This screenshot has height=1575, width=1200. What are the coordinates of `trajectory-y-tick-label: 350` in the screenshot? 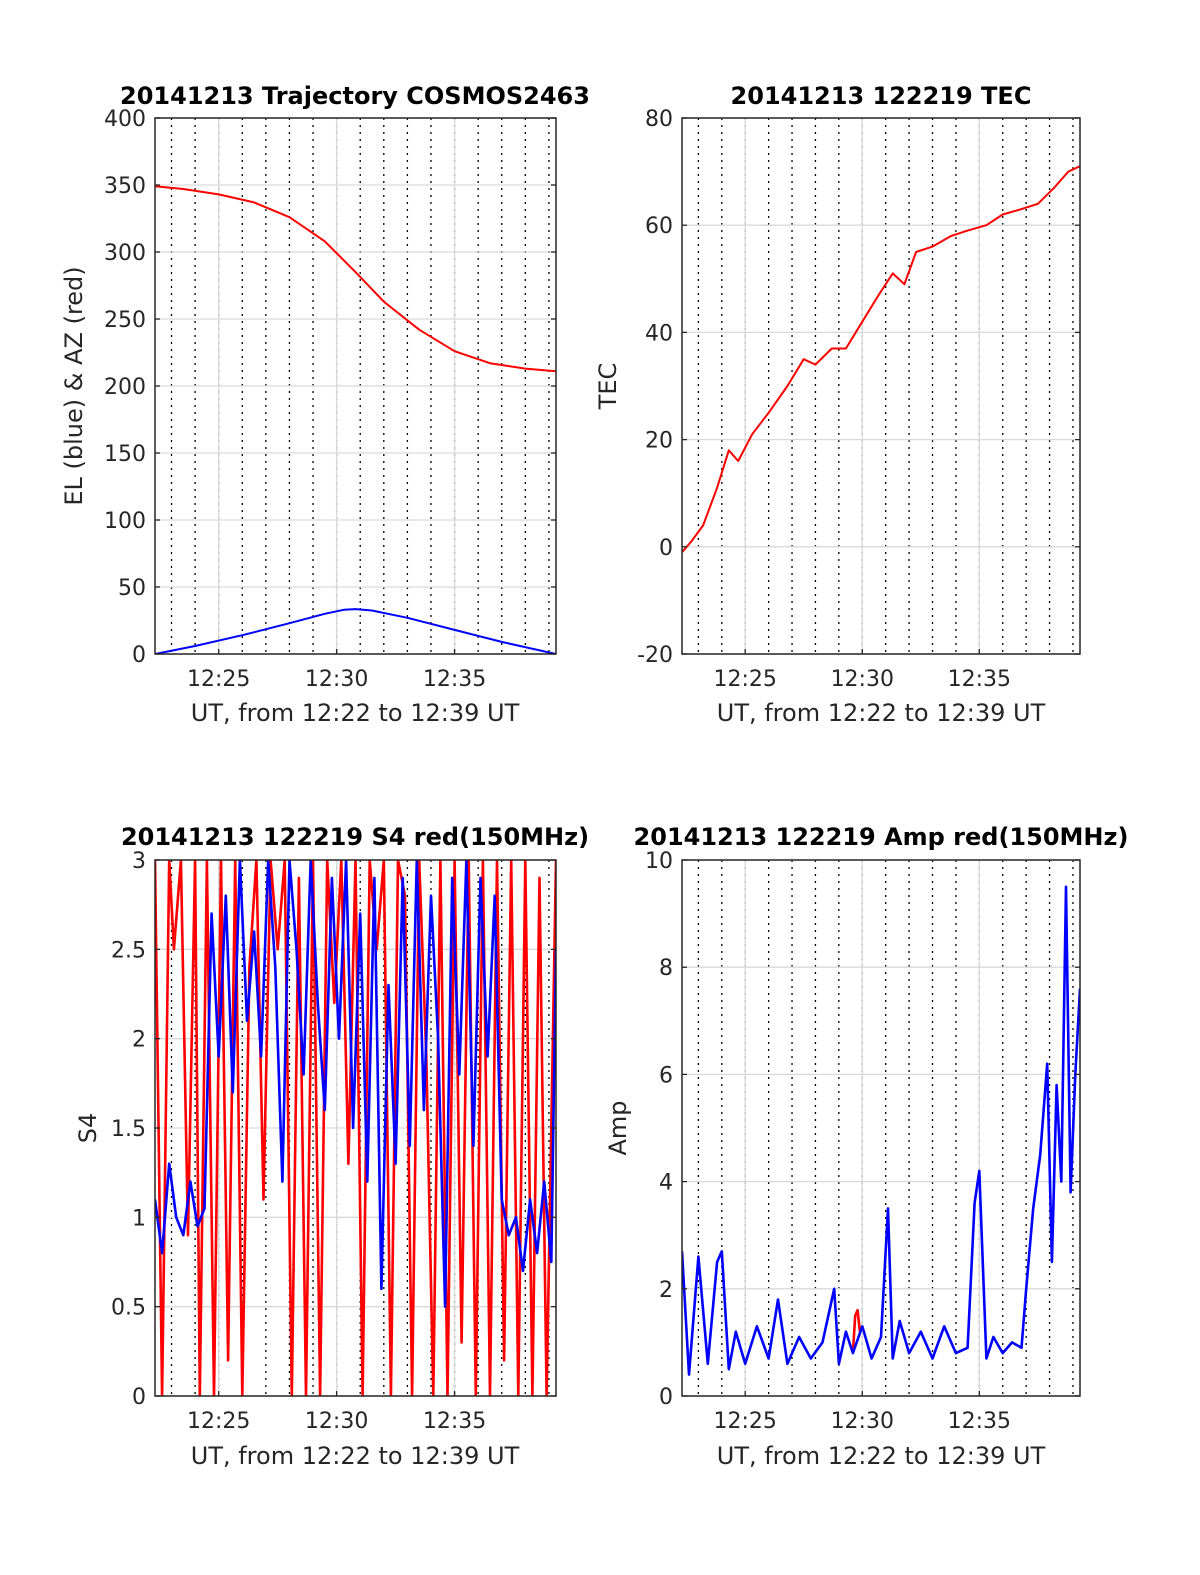 It's located at (125, 186).